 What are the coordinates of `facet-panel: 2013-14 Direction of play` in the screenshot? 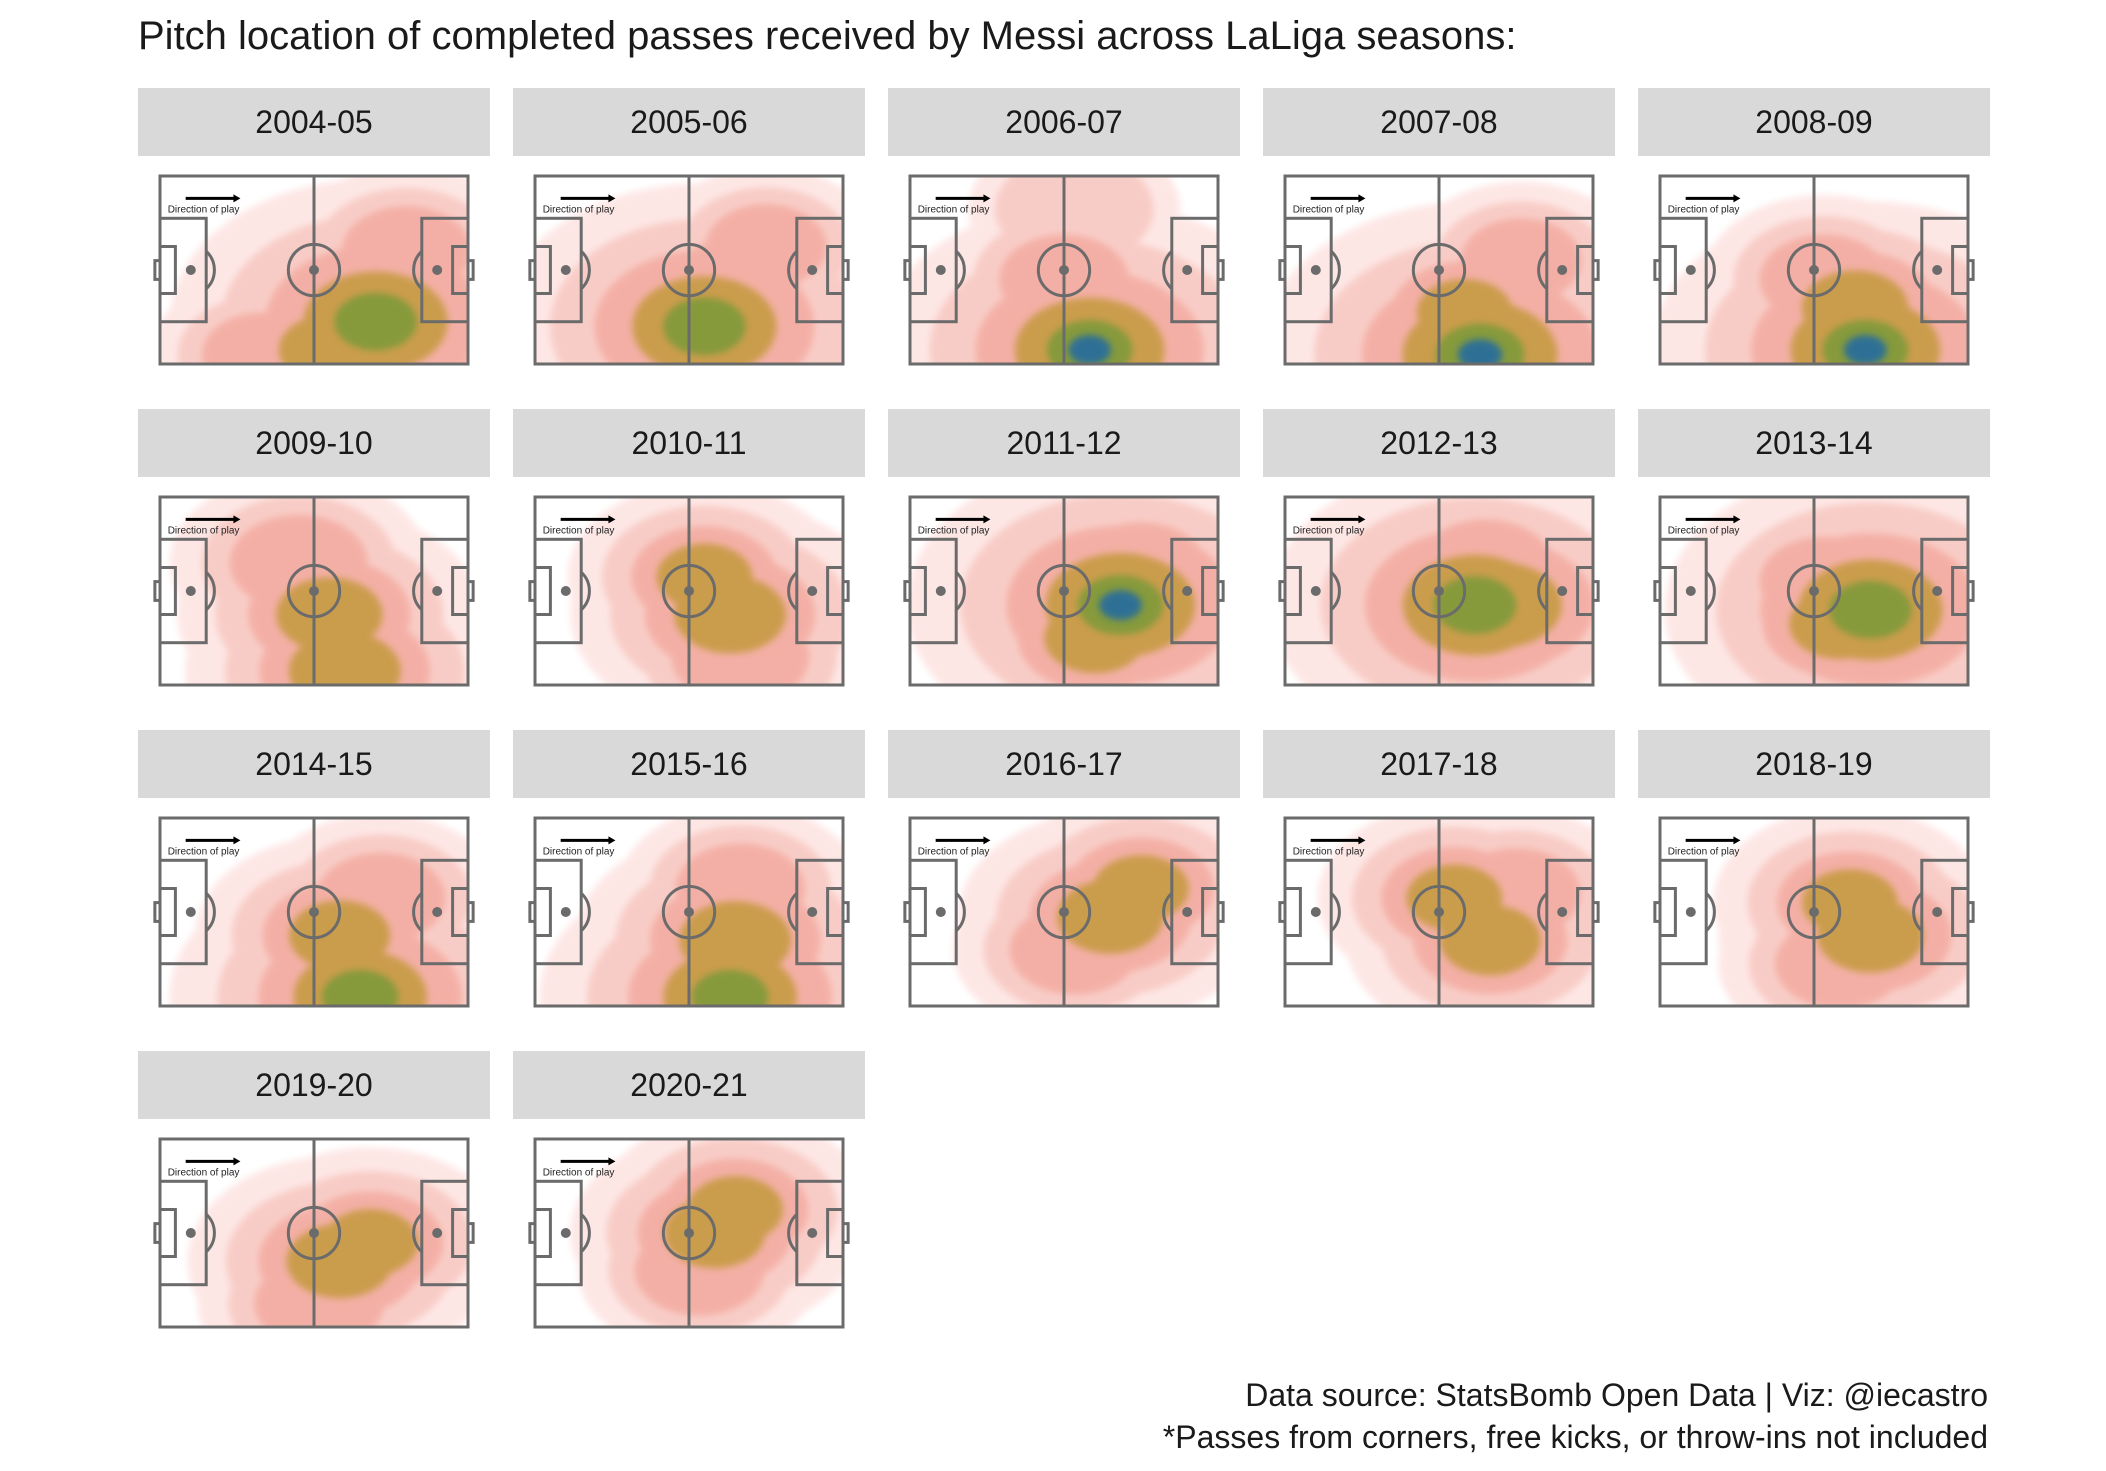 It's located at (1814, 552).